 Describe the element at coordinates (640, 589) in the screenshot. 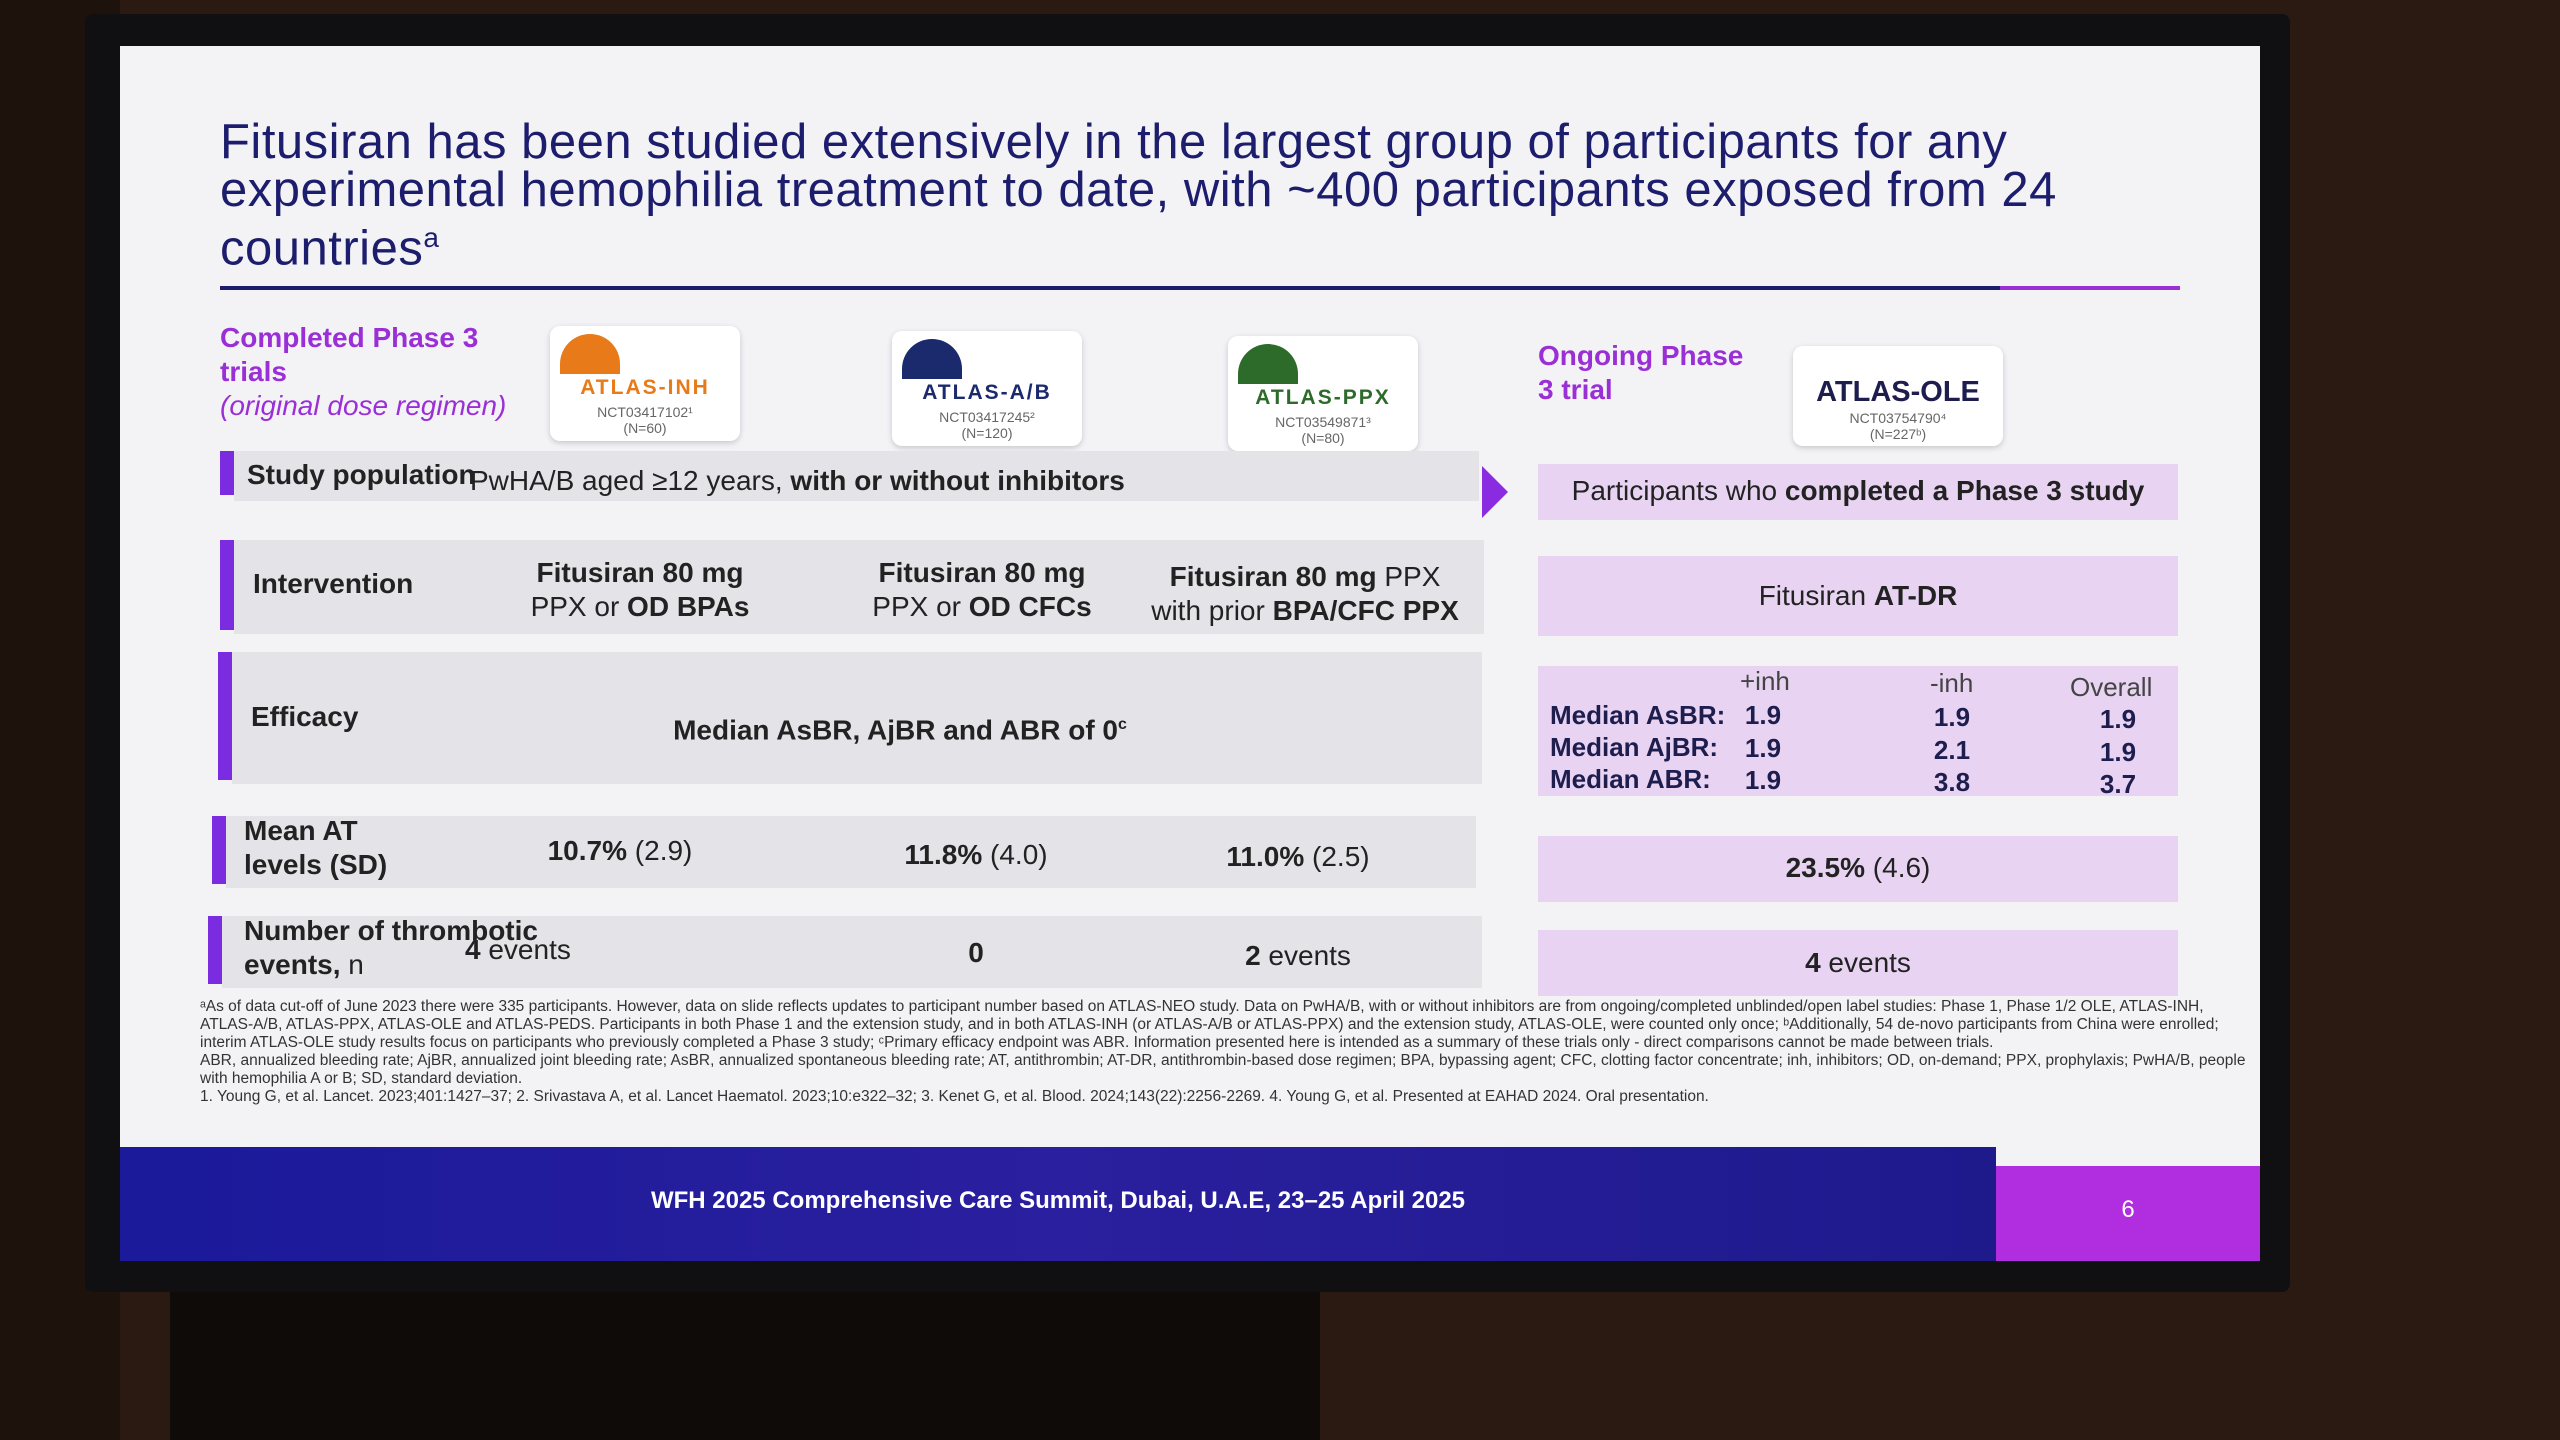

I see `intervention-inh: Fitusiran 80 mg PPX or OD BPAs` at that location.